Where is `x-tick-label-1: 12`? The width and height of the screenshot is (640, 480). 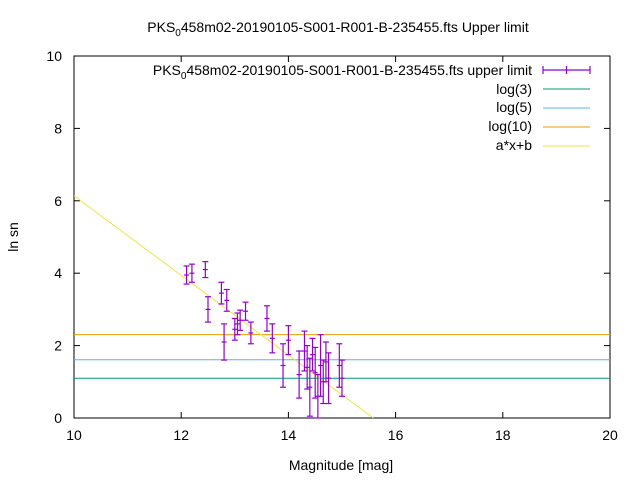 x-tick-label-1: 12 is located at coordinates (181, 435).